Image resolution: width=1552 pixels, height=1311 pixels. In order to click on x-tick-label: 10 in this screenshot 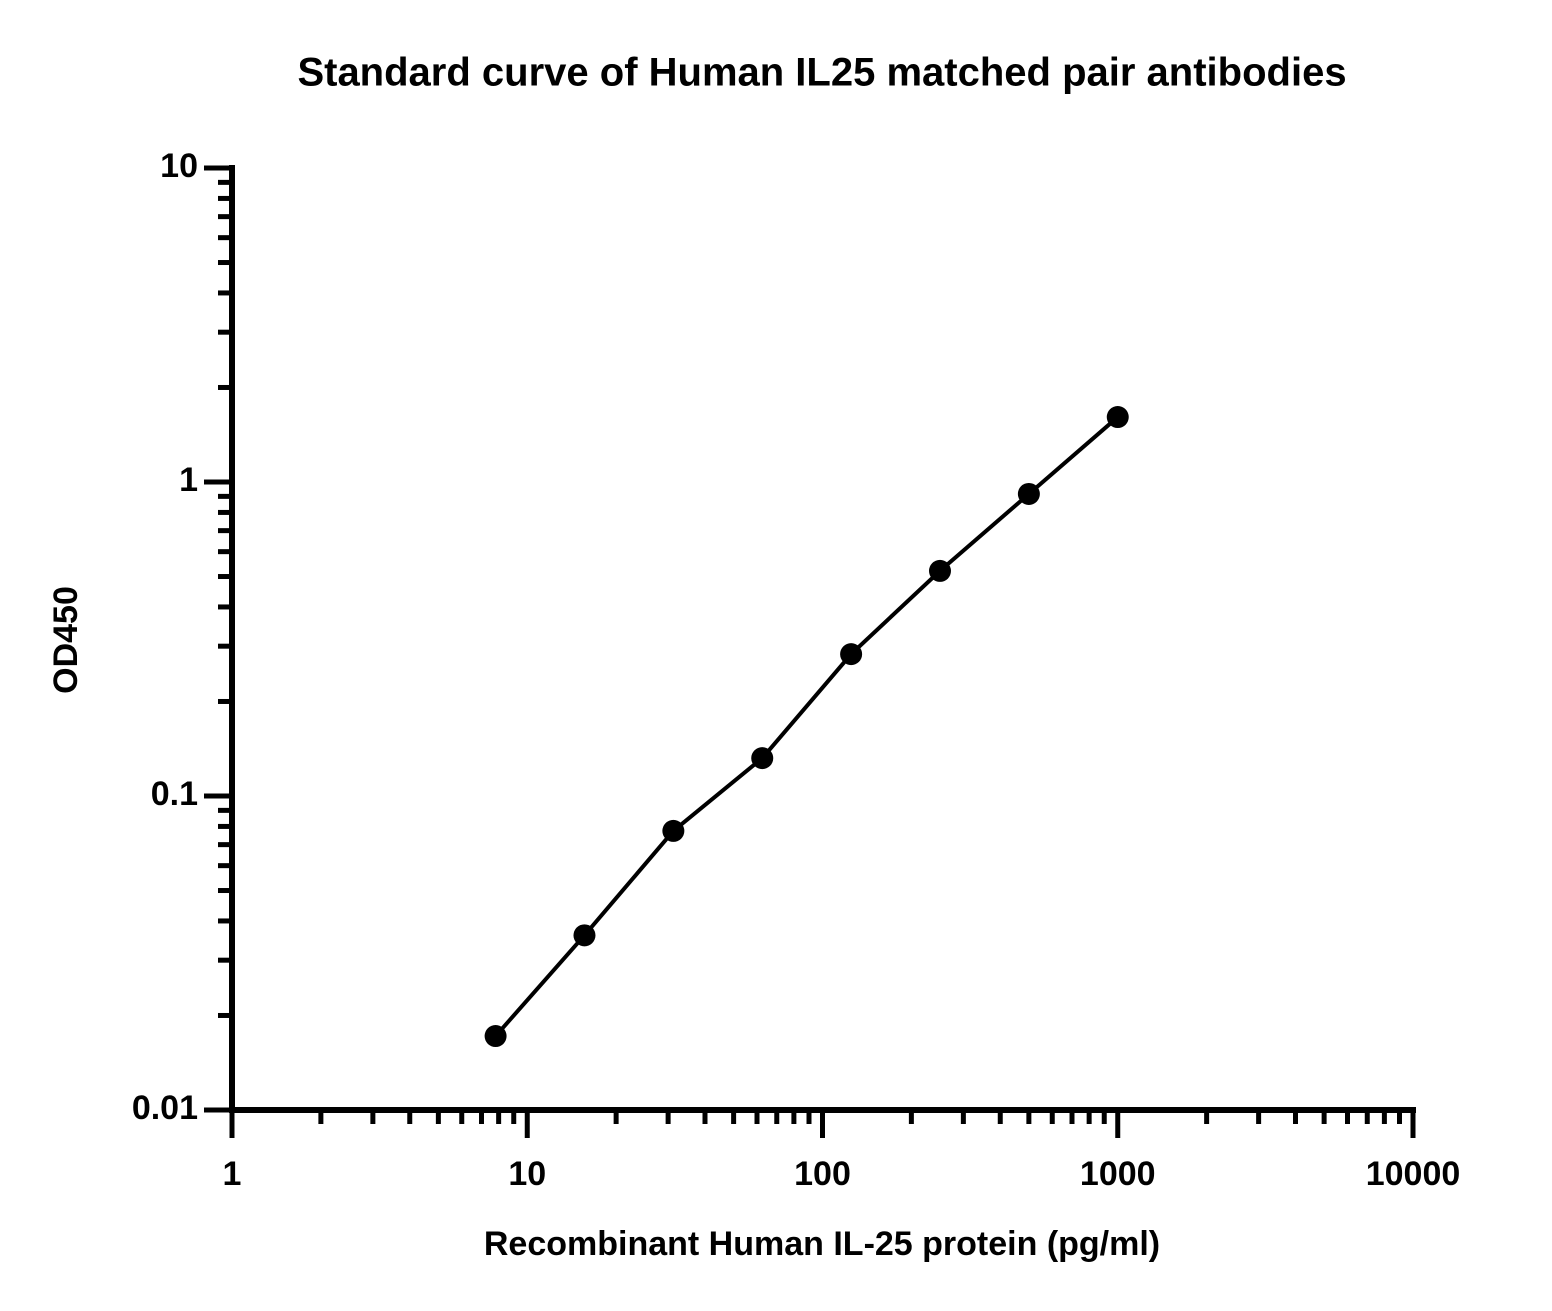, I will do `click(527, 1174)`.